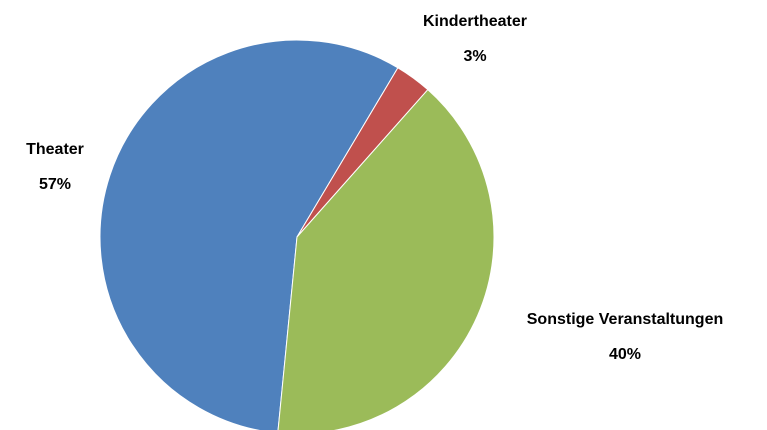 This screenshot has width=767, height=430. What do you see at coordinates (475, 21) in the screenshot?
I see `slice-label: Kindertheater` at bounding box center [475, 21].